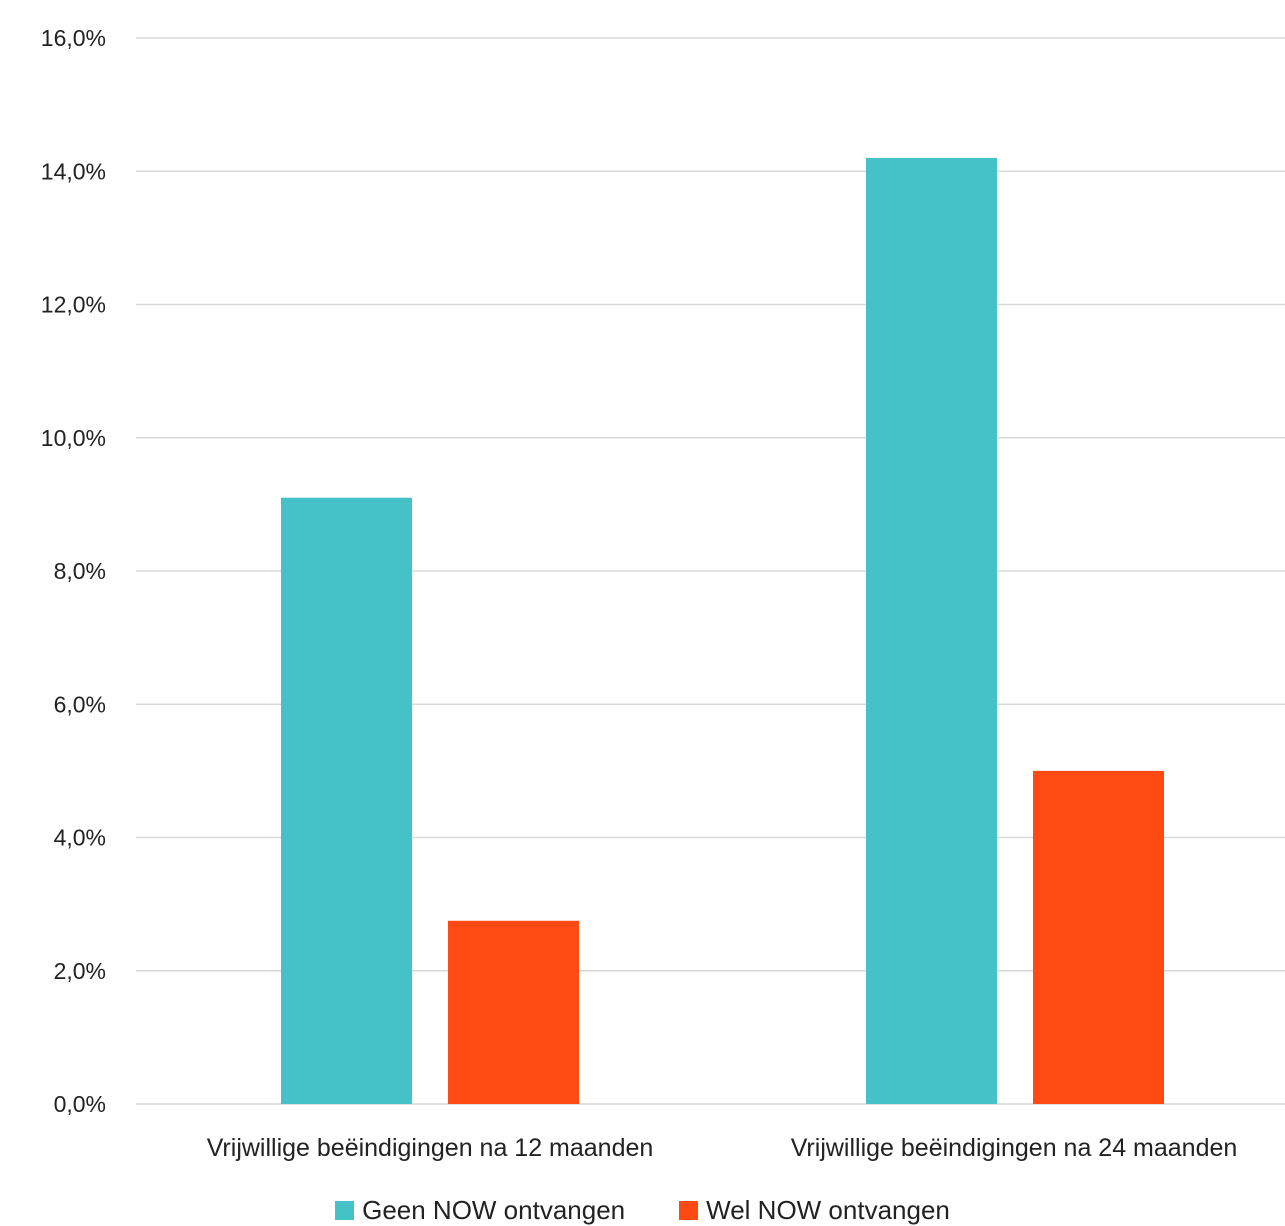  Describe the element at coordinates (80, 838) in the screenshot. I see `y-tick-label: 4,0%` at that location.